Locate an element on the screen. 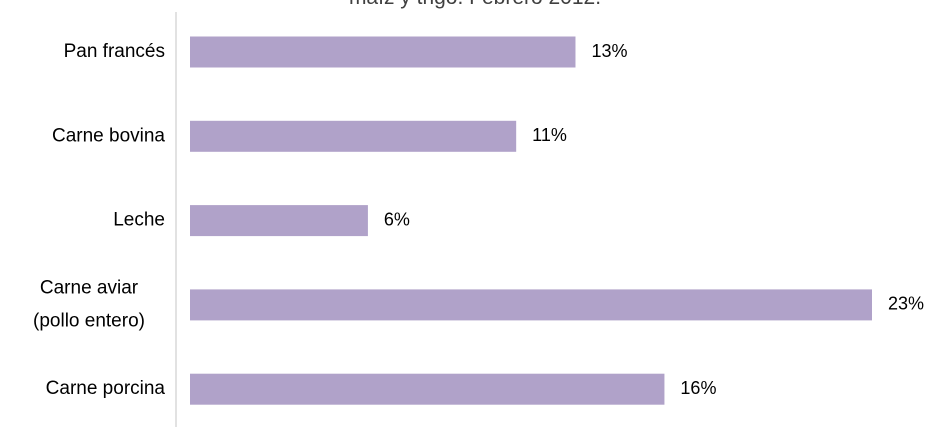  value-label-1: 11% is located at coordinates (549, 135).